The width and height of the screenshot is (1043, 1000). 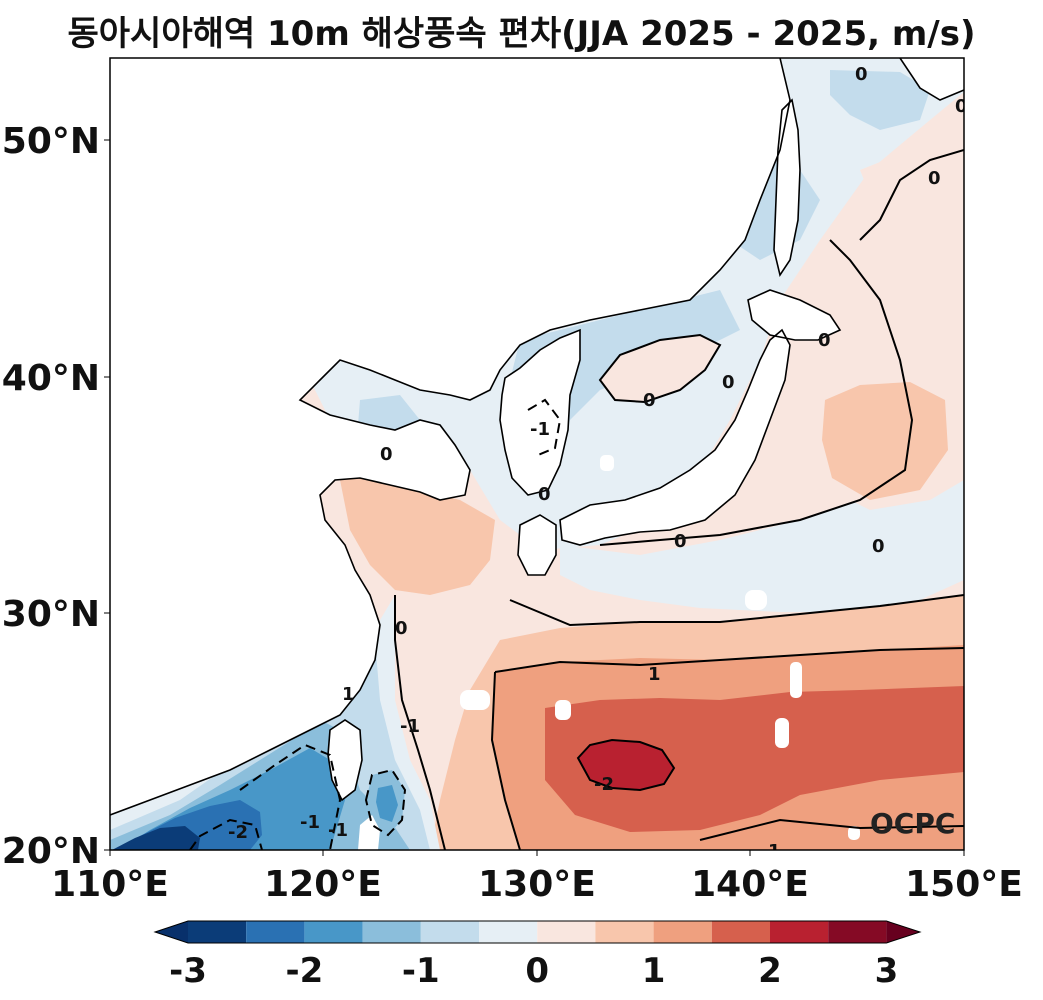 I want to click on field-positive-peak, so click(x=626, y=765).